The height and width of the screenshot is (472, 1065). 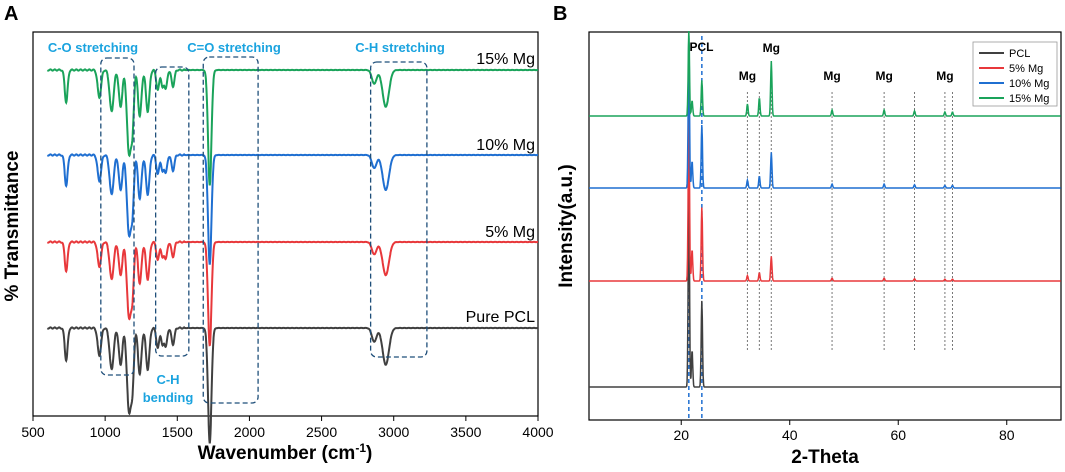 What do you see at coordinates (825, 457) in the screenshot?
I see `xrd-x-axis-title: 2-Theta` at bounding box center [825, 457].